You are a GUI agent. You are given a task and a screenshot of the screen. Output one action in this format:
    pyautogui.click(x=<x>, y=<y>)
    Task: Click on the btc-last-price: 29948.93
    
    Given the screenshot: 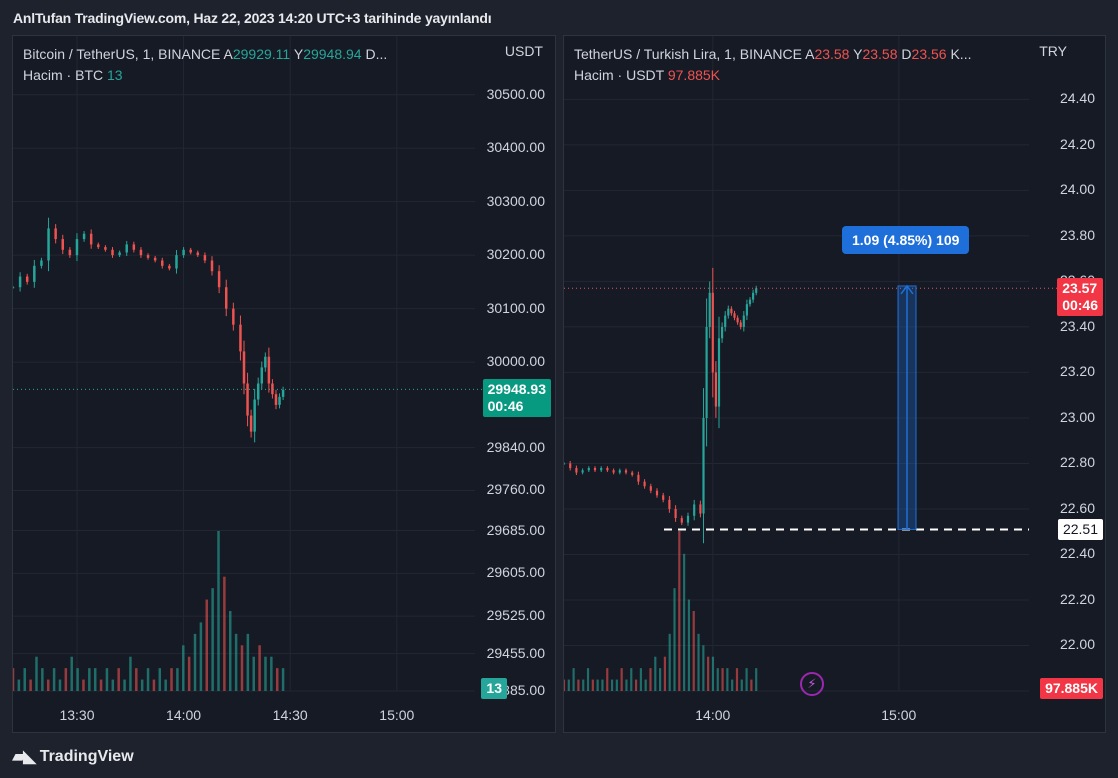 What is the action you would take?
    pyautogui.click(x=516, y=389)
    